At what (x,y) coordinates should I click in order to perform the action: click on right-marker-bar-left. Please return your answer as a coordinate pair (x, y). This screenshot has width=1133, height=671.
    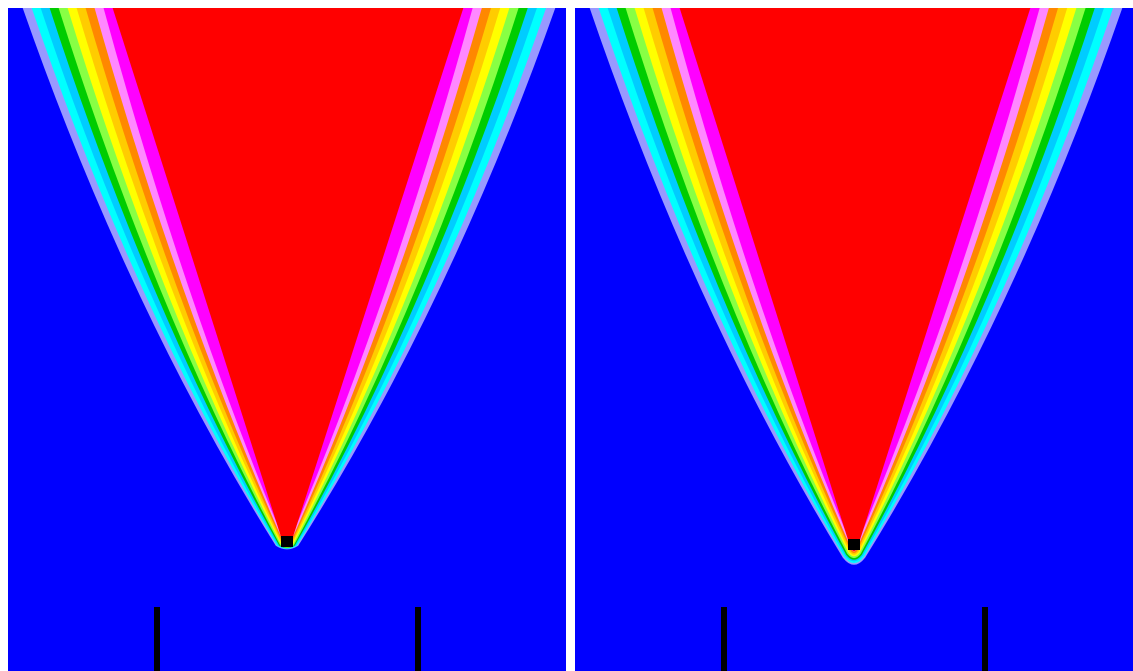
    Looking at the image, I should click on (724, 639).